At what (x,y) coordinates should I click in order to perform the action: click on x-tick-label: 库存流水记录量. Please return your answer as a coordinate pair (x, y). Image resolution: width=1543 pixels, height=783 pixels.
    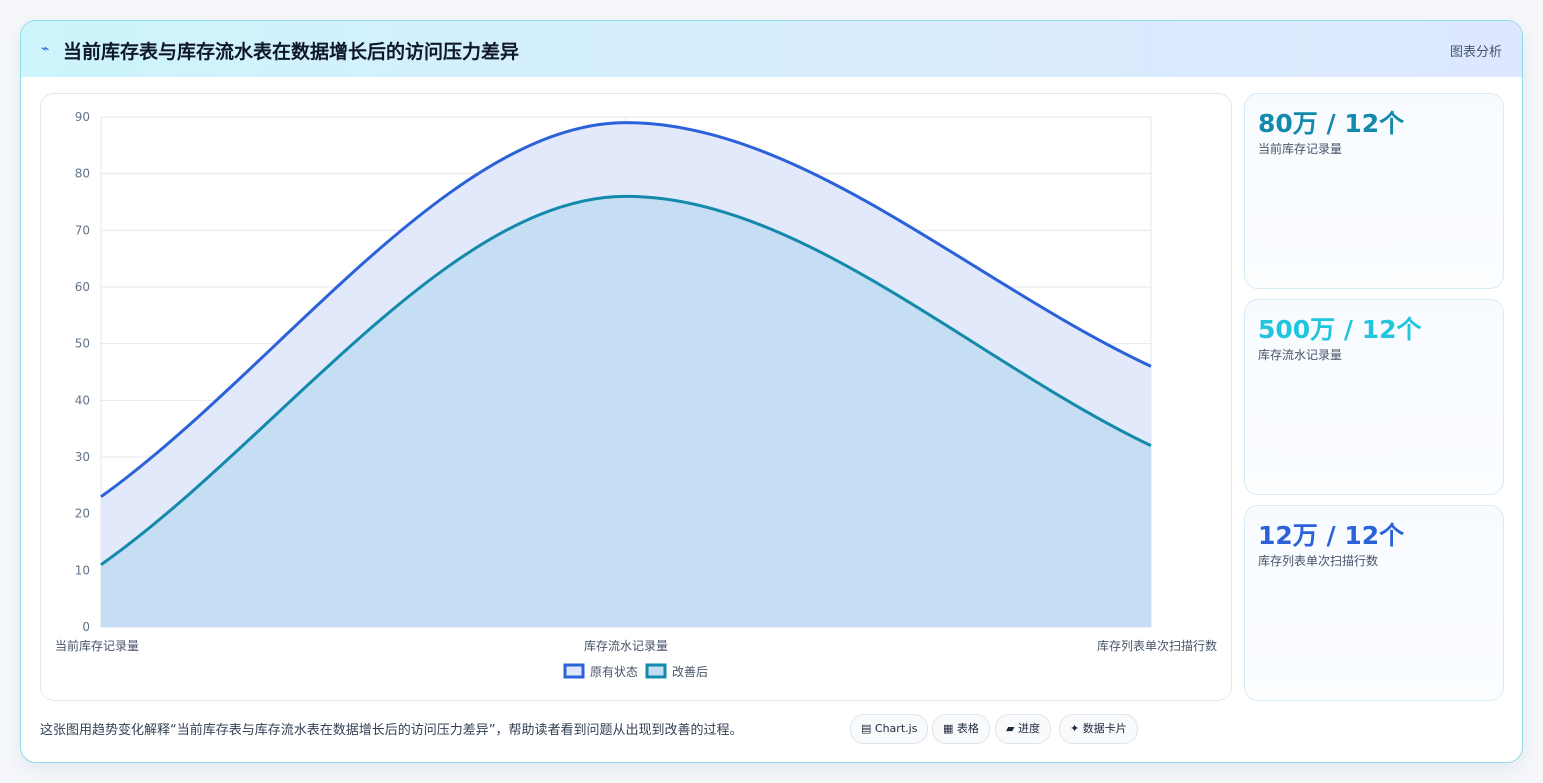
    Looking at the image, I should click on (626, 645).